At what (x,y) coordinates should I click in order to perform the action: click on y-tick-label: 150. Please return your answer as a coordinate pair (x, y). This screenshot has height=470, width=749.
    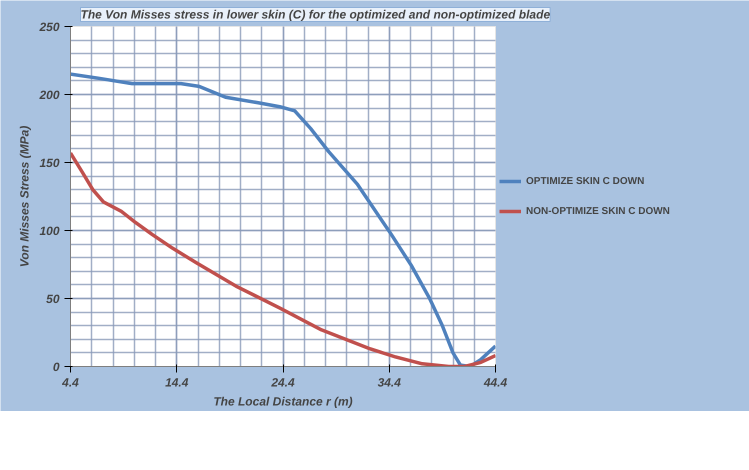
    Looking at the image, I should click on (49, 163).